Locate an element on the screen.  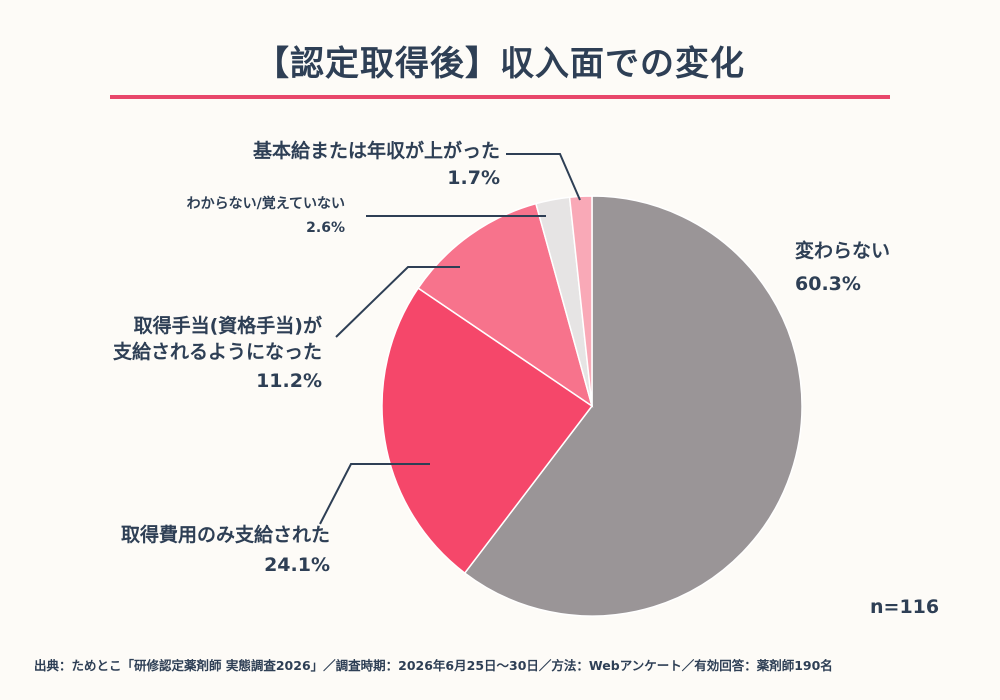
slice-value-4: 1.7% is located at coordinates (473, 178).